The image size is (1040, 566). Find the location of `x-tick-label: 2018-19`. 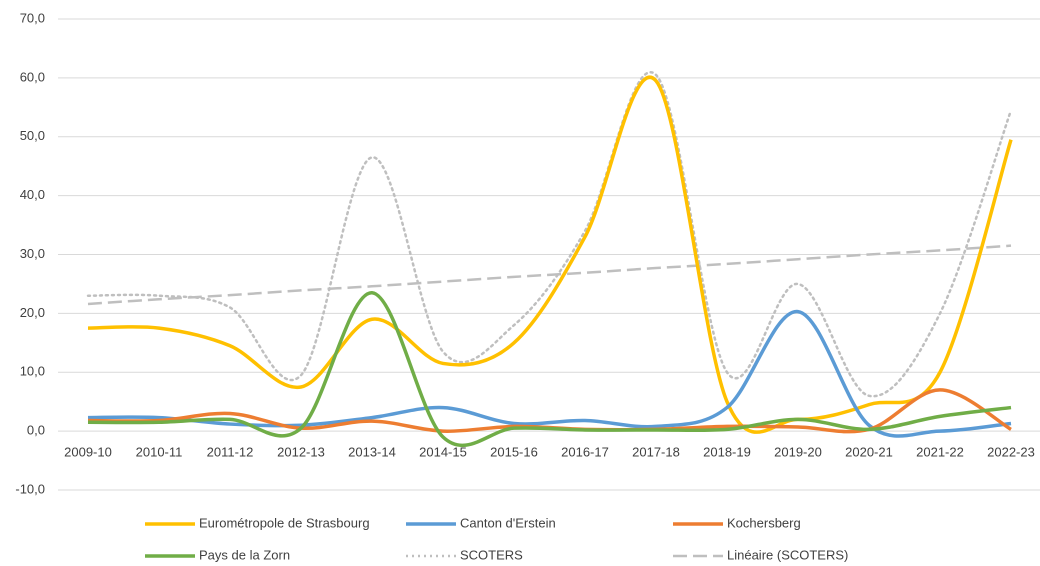

x-tick-label: 2018-19 is located at coordinates (727, 451).